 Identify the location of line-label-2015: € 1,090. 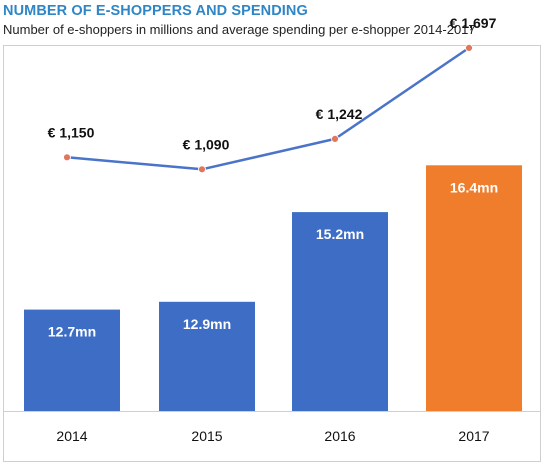
(206, 144).